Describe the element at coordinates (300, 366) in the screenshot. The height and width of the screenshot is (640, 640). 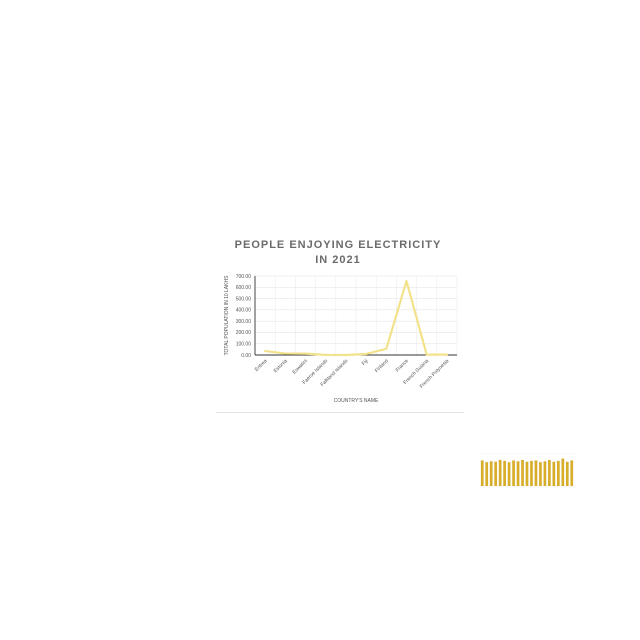
I see `x-tick-label: Eswatini` at that location.